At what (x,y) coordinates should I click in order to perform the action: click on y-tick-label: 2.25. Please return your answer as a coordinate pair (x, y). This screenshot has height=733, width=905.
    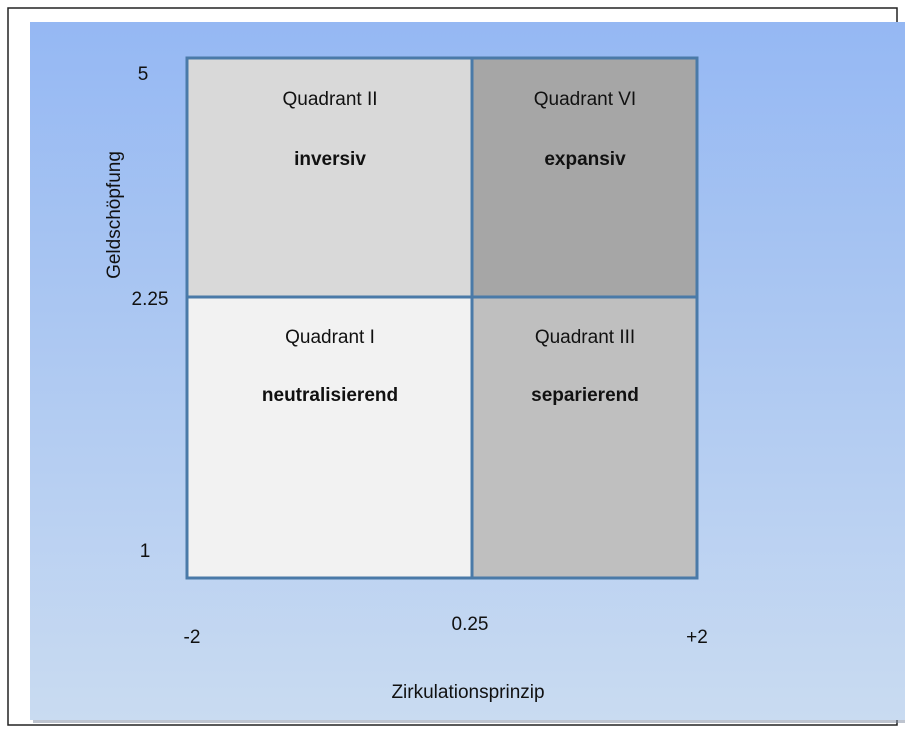
    Looking at the image, I should click on (150, 299).